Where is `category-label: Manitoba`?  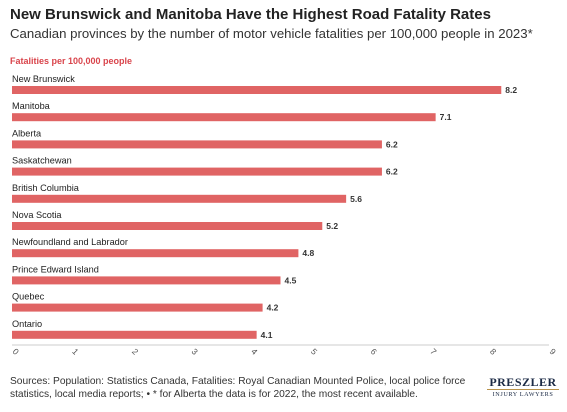 category-label: Manitoba is located at coordinates (31, 106).